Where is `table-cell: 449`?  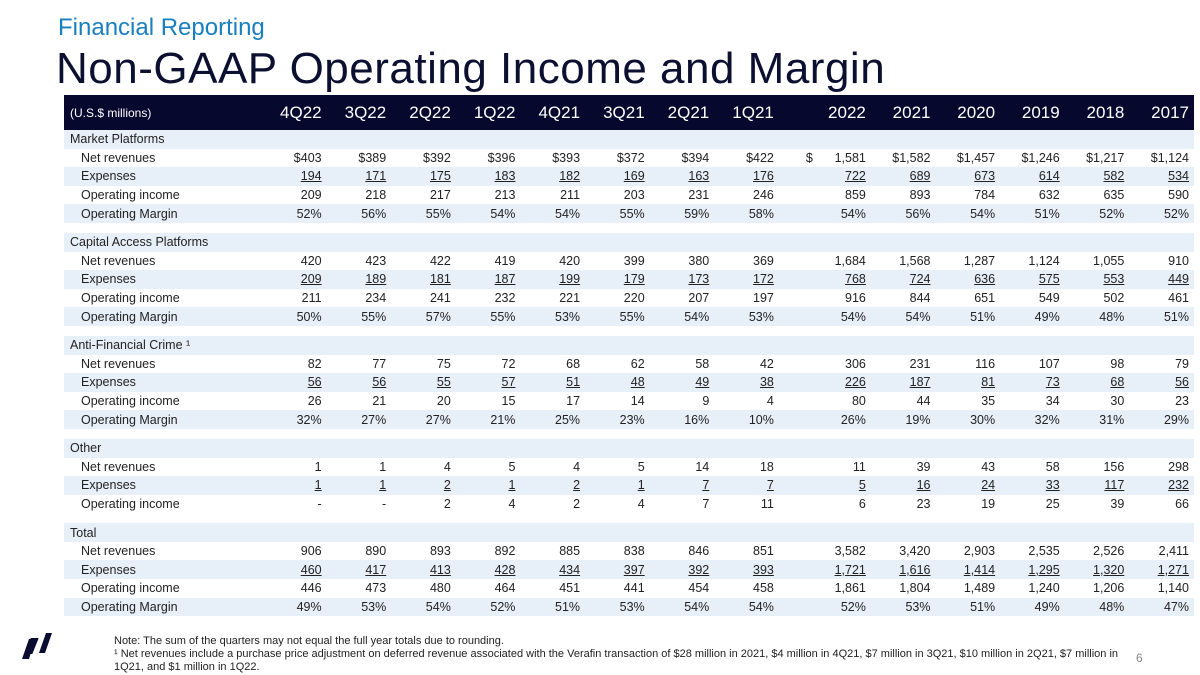 table-cell: 449 is located at coordinates (1161, 279).